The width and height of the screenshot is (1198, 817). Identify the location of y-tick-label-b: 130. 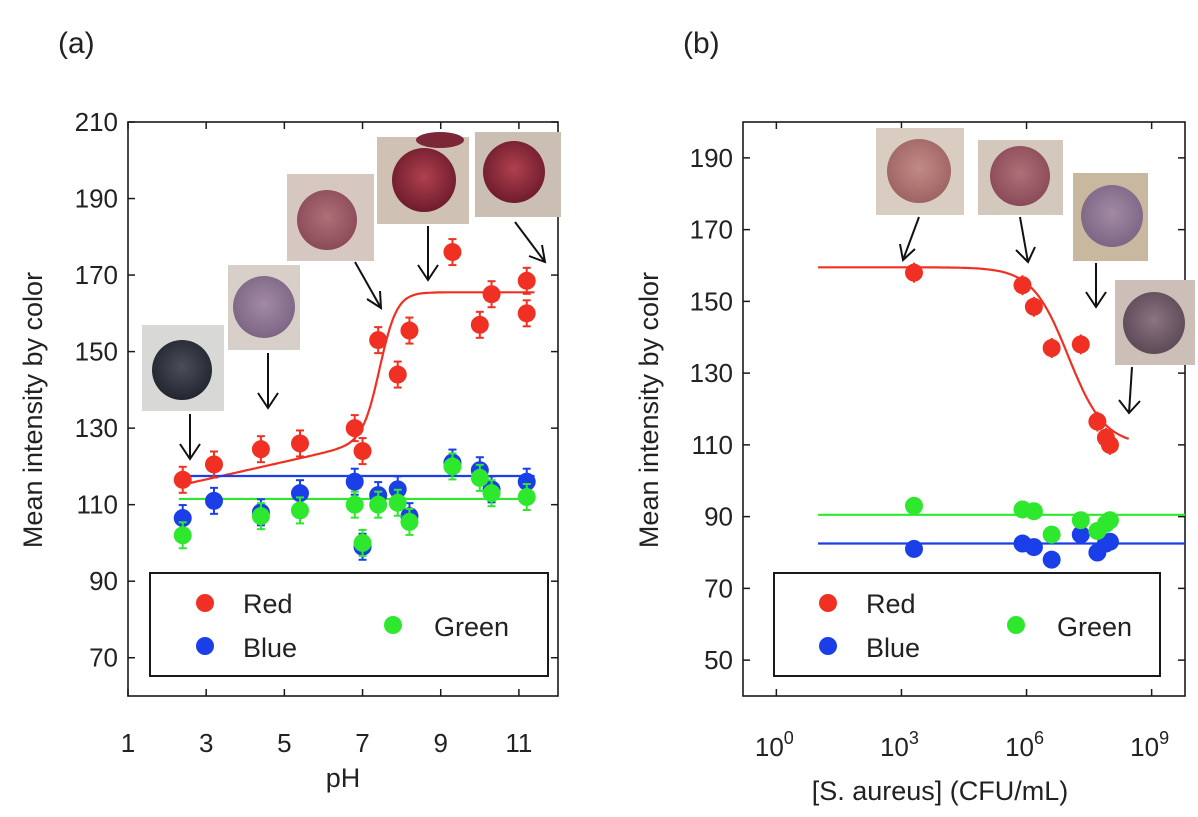
(711, 373).